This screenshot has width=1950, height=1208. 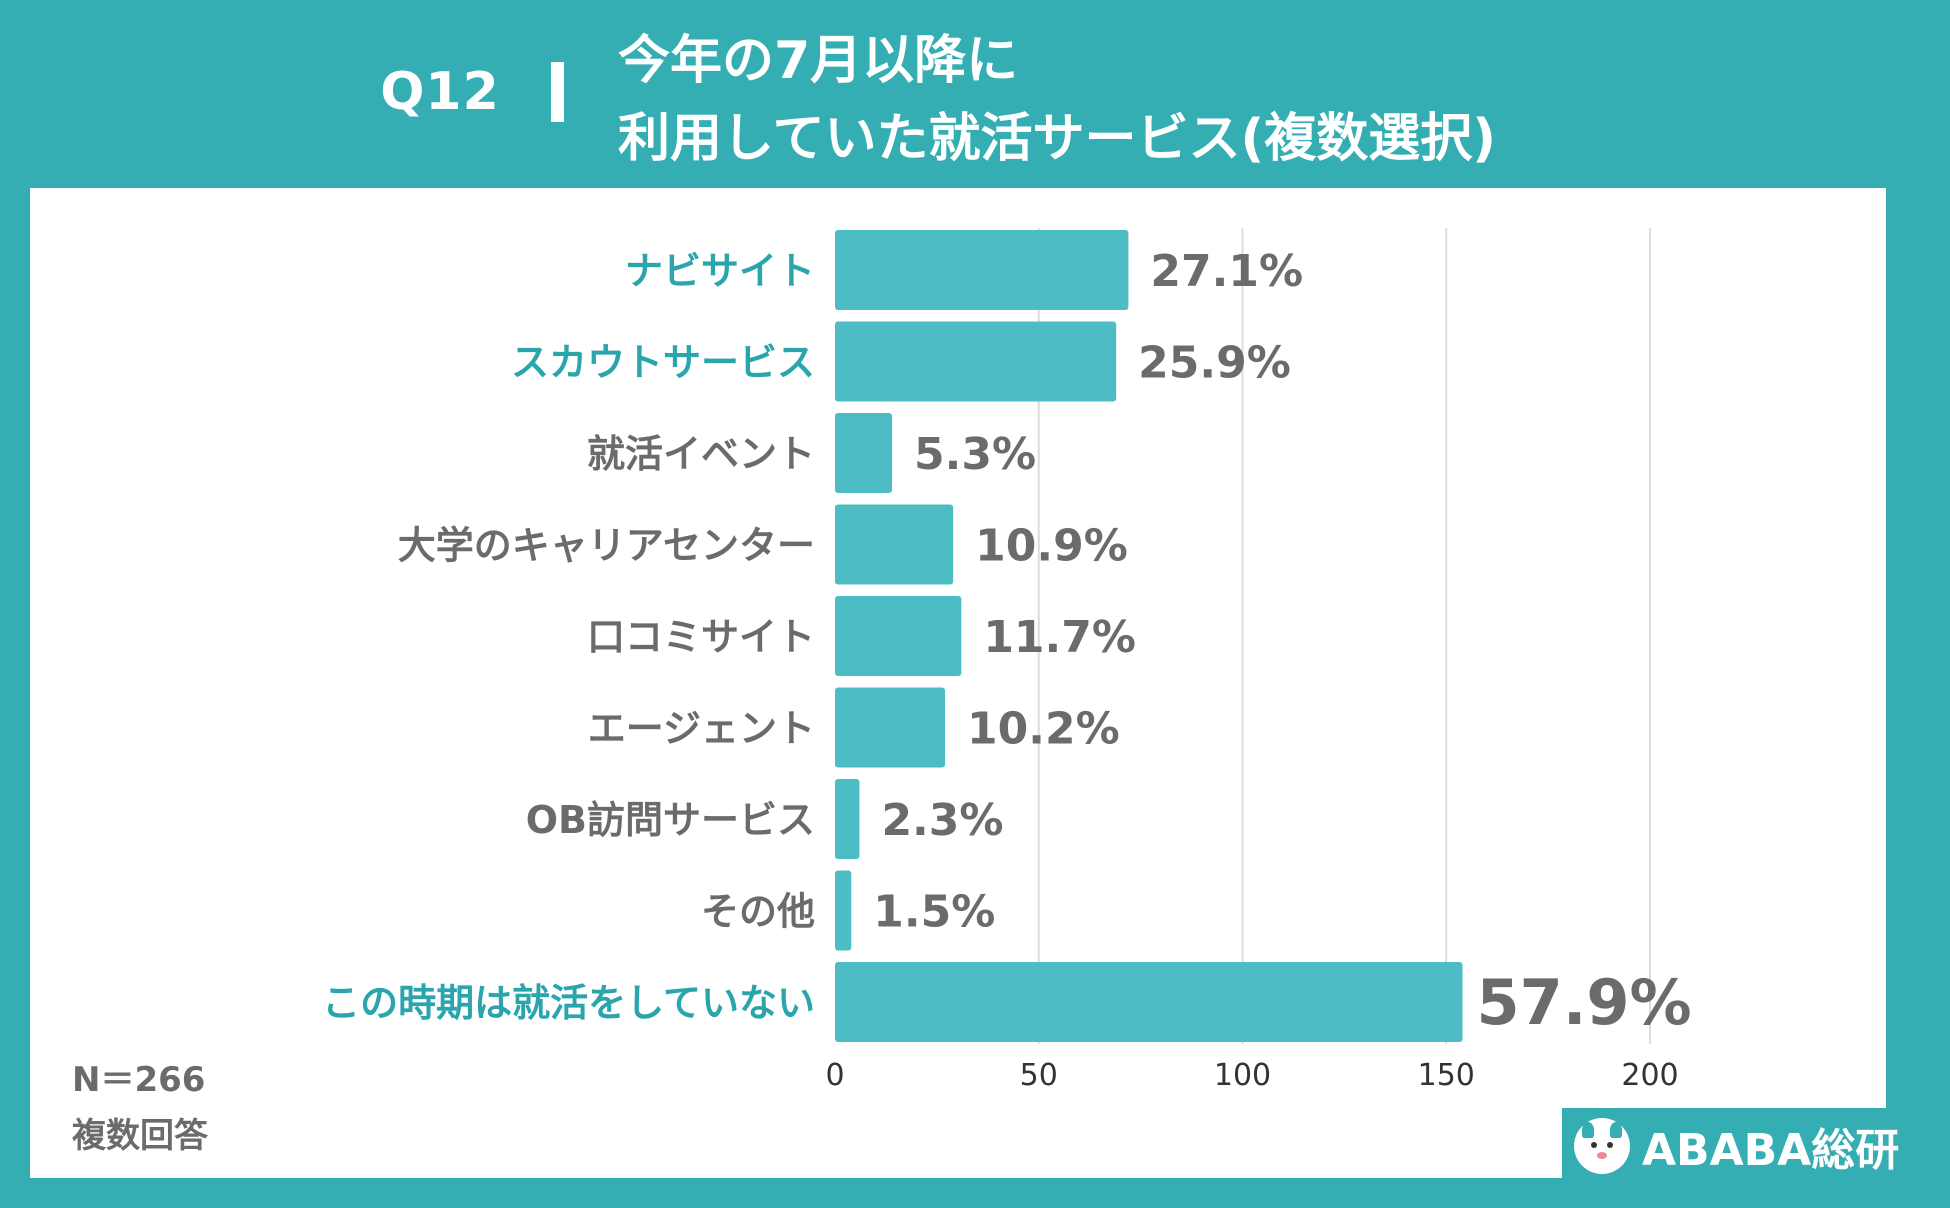 I want to click on category-label: 大学のキャリアセンター, so click(x=606, y=546).